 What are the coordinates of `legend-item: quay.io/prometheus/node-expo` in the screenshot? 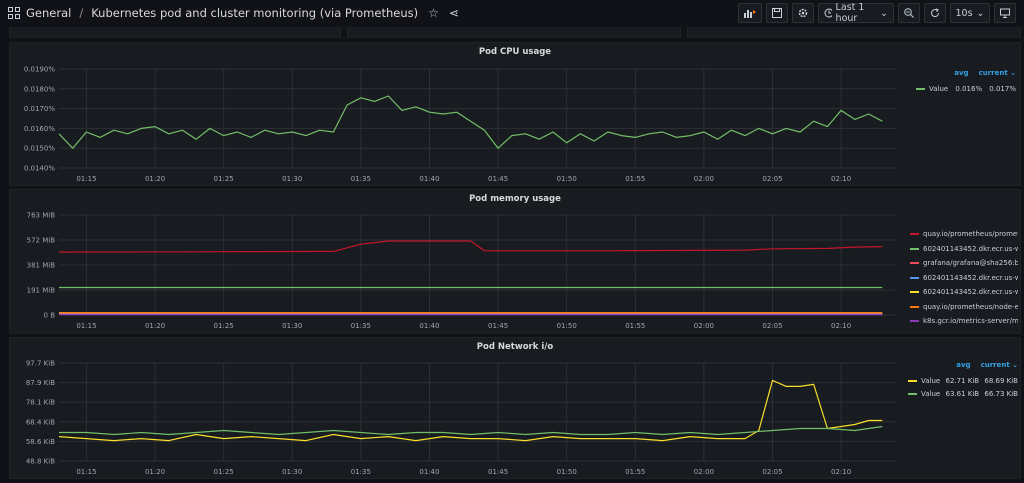 It's located at (964, 307).